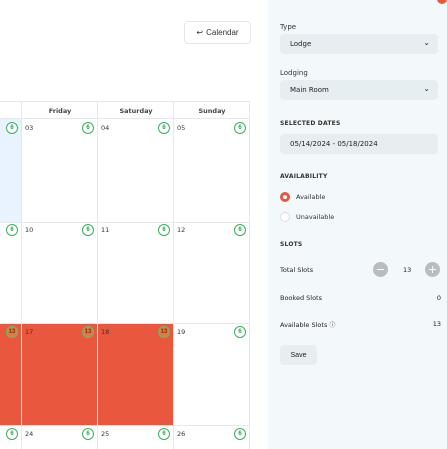 The height and width of the screenshot is (449, 447). Describe the element at coordinates (29, 434) in the screenshot. I see `day-number: 24` at that location.